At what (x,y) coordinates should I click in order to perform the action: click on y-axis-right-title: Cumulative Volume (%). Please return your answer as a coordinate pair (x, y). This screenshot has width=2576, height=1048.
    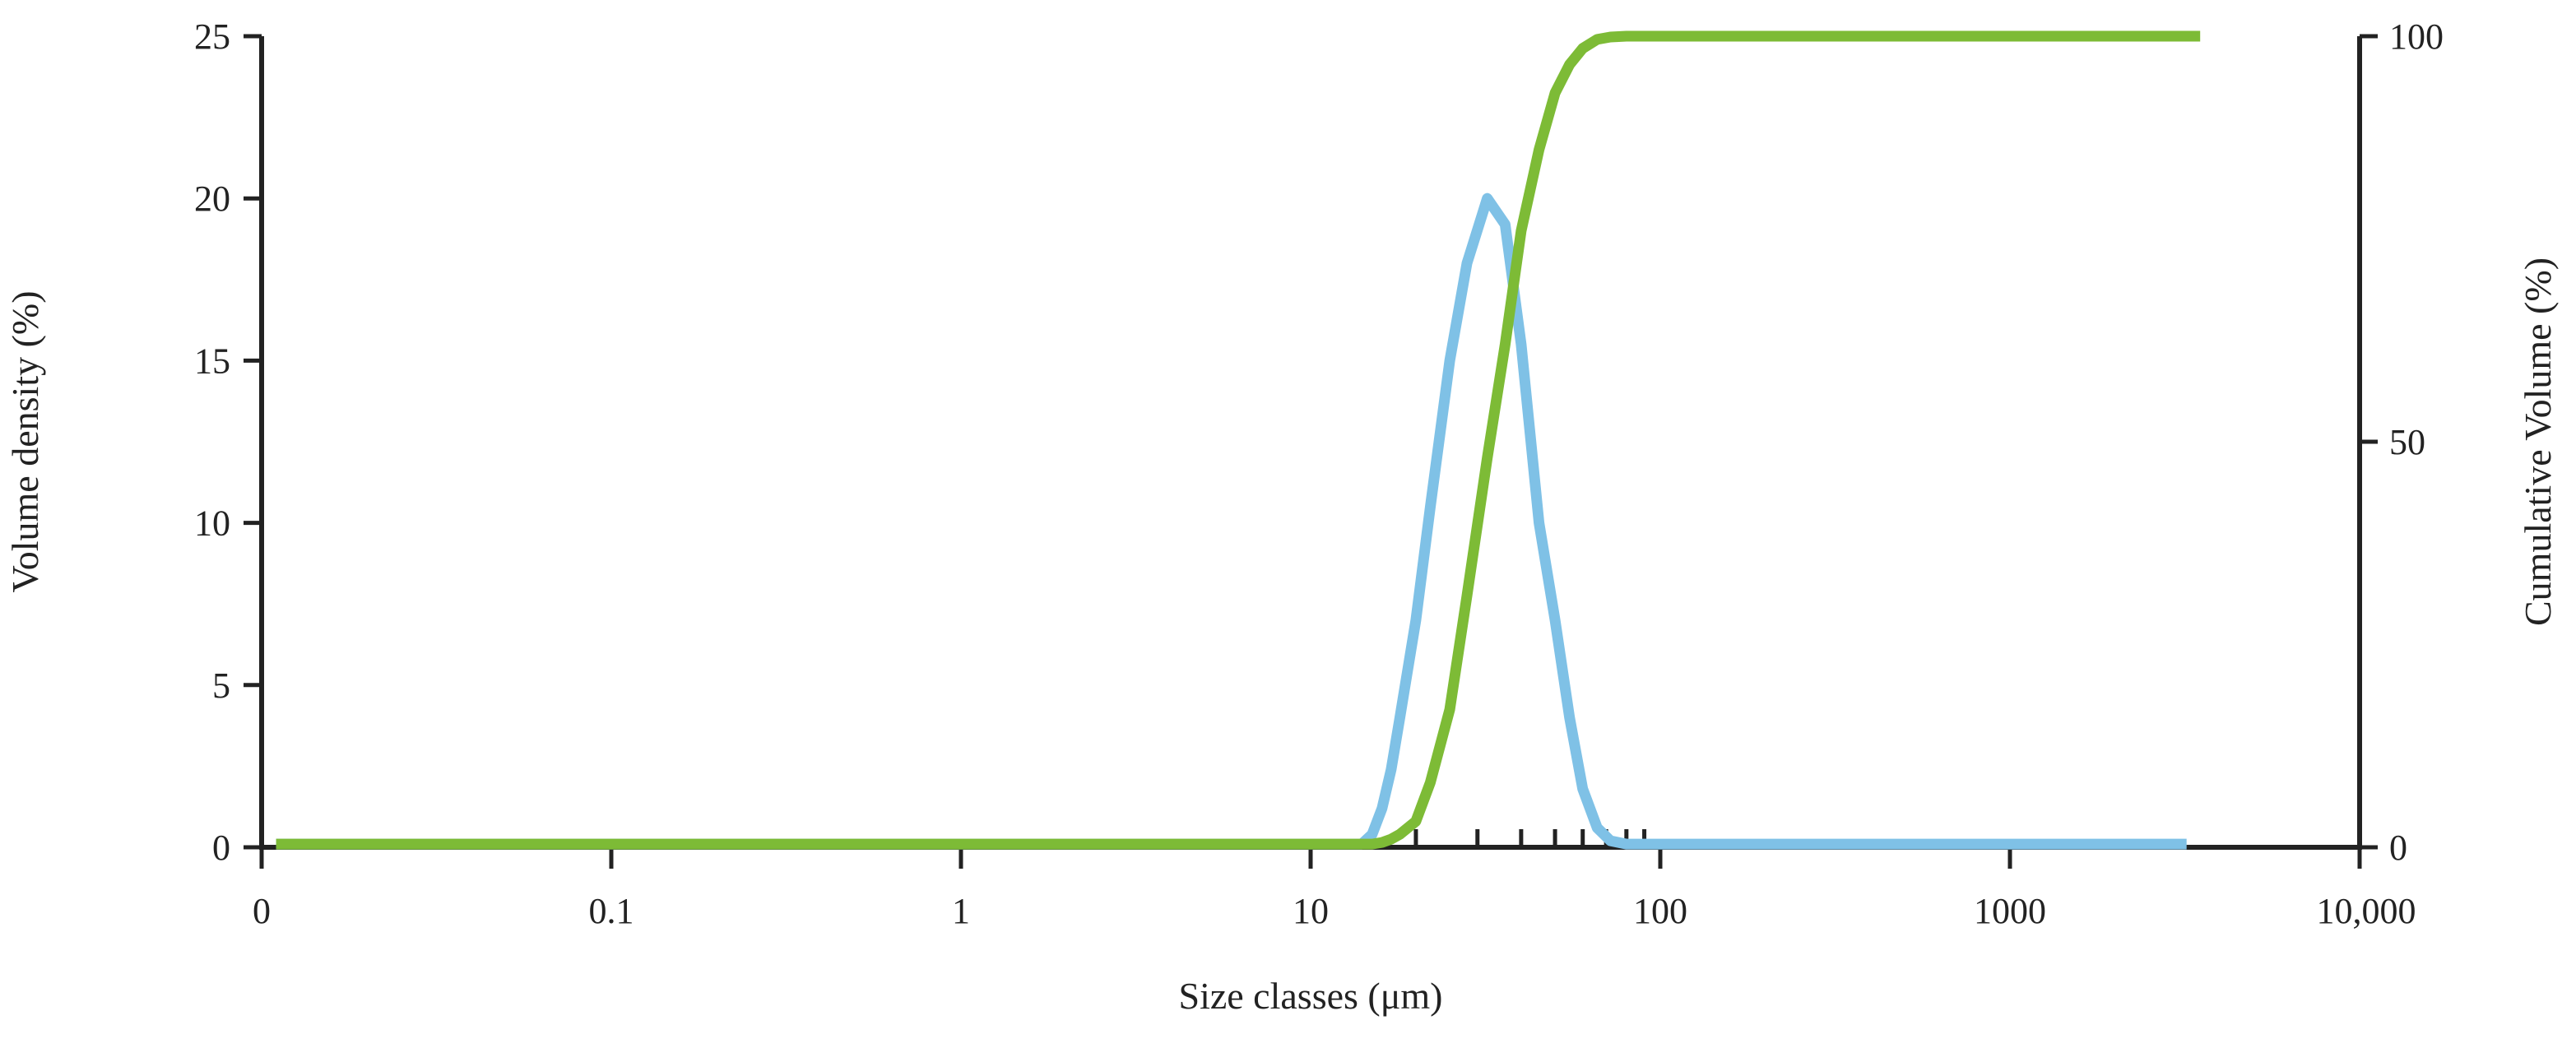
    Looking at the image, I should click on (2538, 441).